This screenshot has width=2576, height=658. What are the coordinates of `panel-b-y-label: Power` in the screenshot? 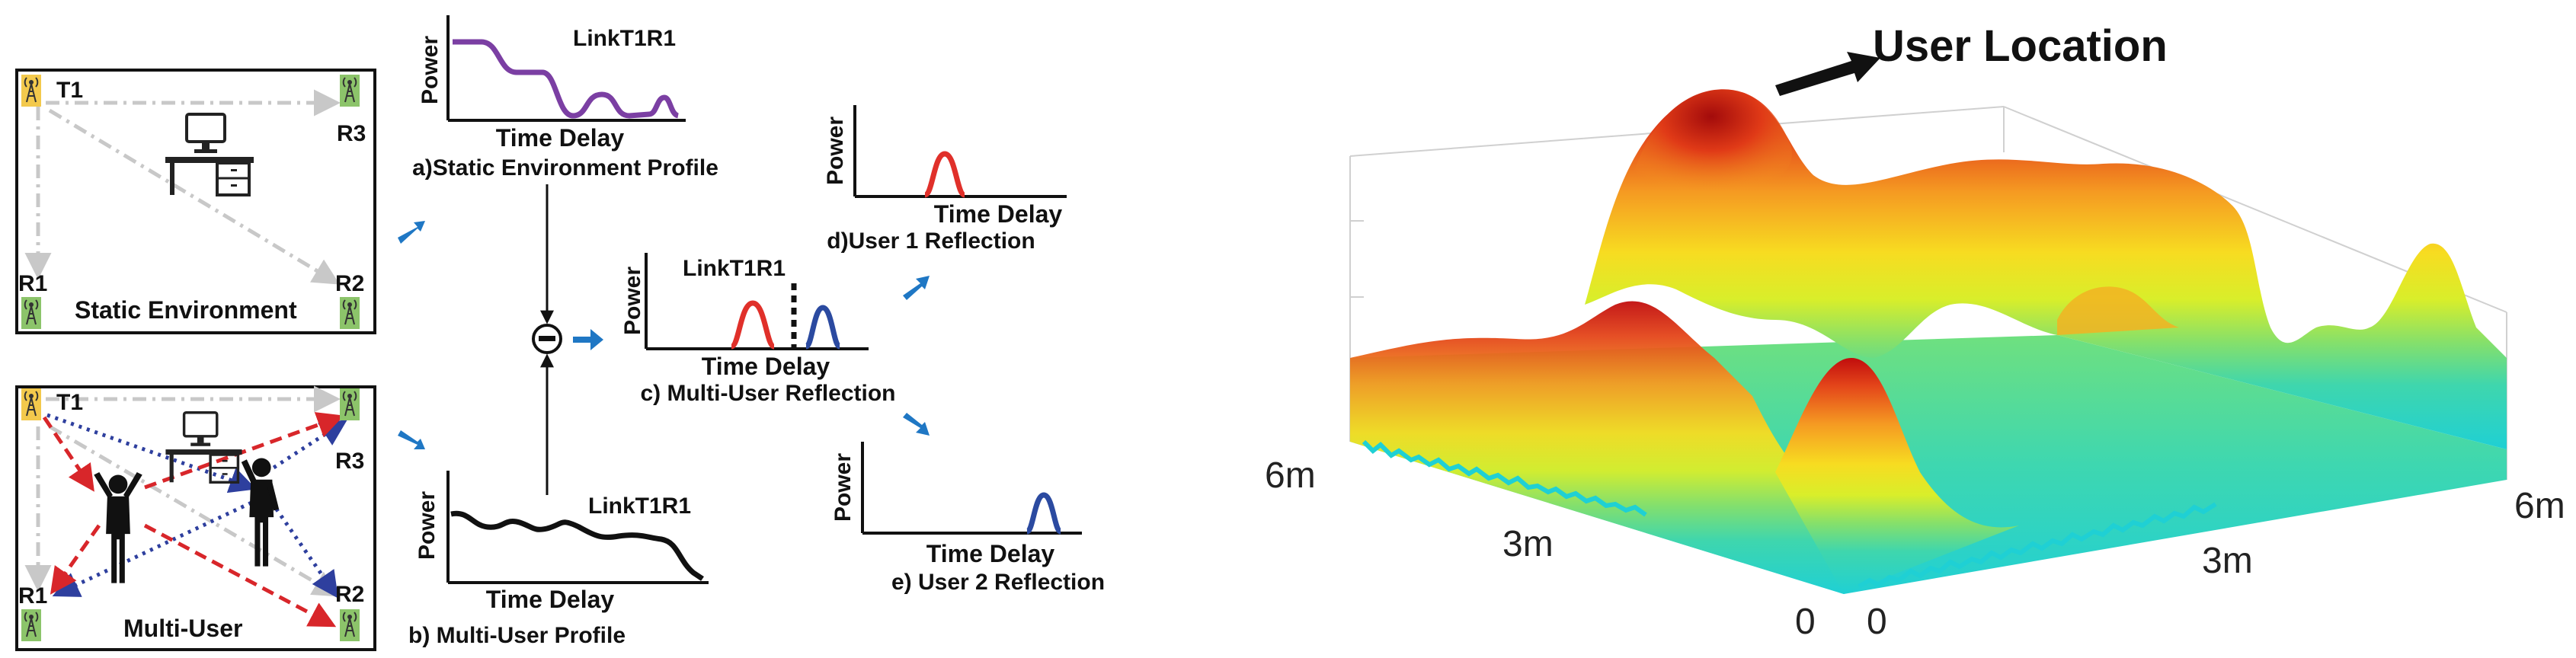 It's located at (427, 525).